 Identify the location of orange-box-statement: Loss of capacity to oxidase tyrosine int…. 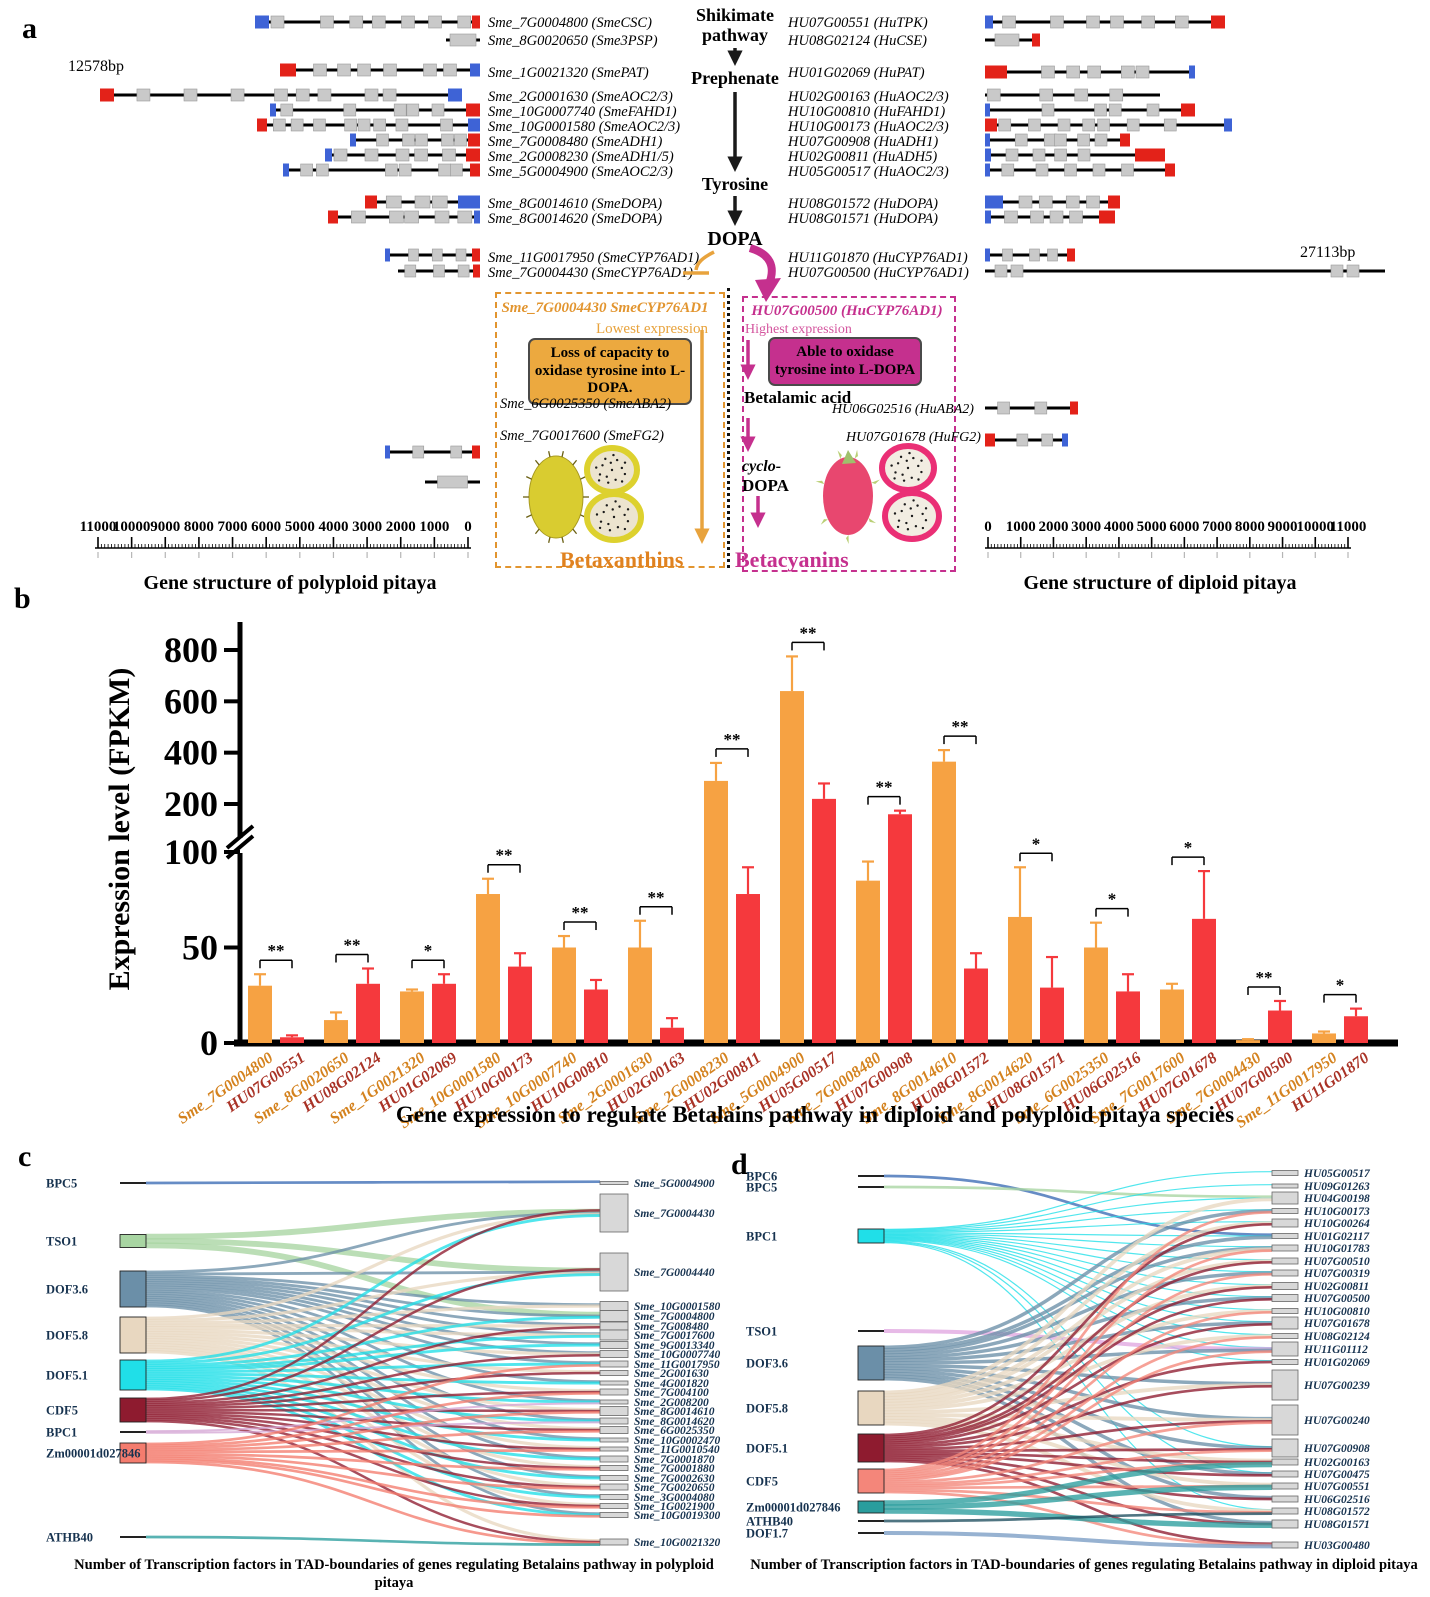
(610, 372).